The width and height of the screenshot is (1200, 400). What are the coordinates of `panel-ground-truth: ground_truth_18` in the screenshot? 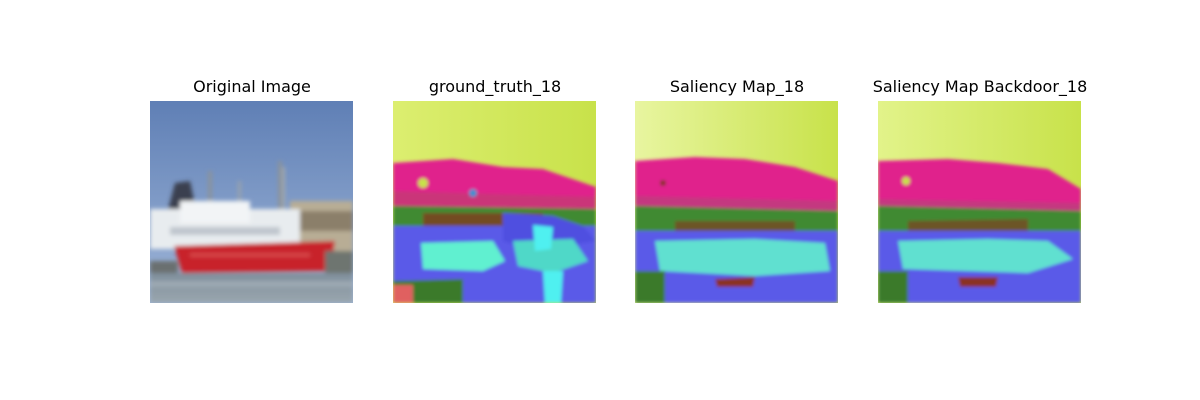 It's located at (495, 189).